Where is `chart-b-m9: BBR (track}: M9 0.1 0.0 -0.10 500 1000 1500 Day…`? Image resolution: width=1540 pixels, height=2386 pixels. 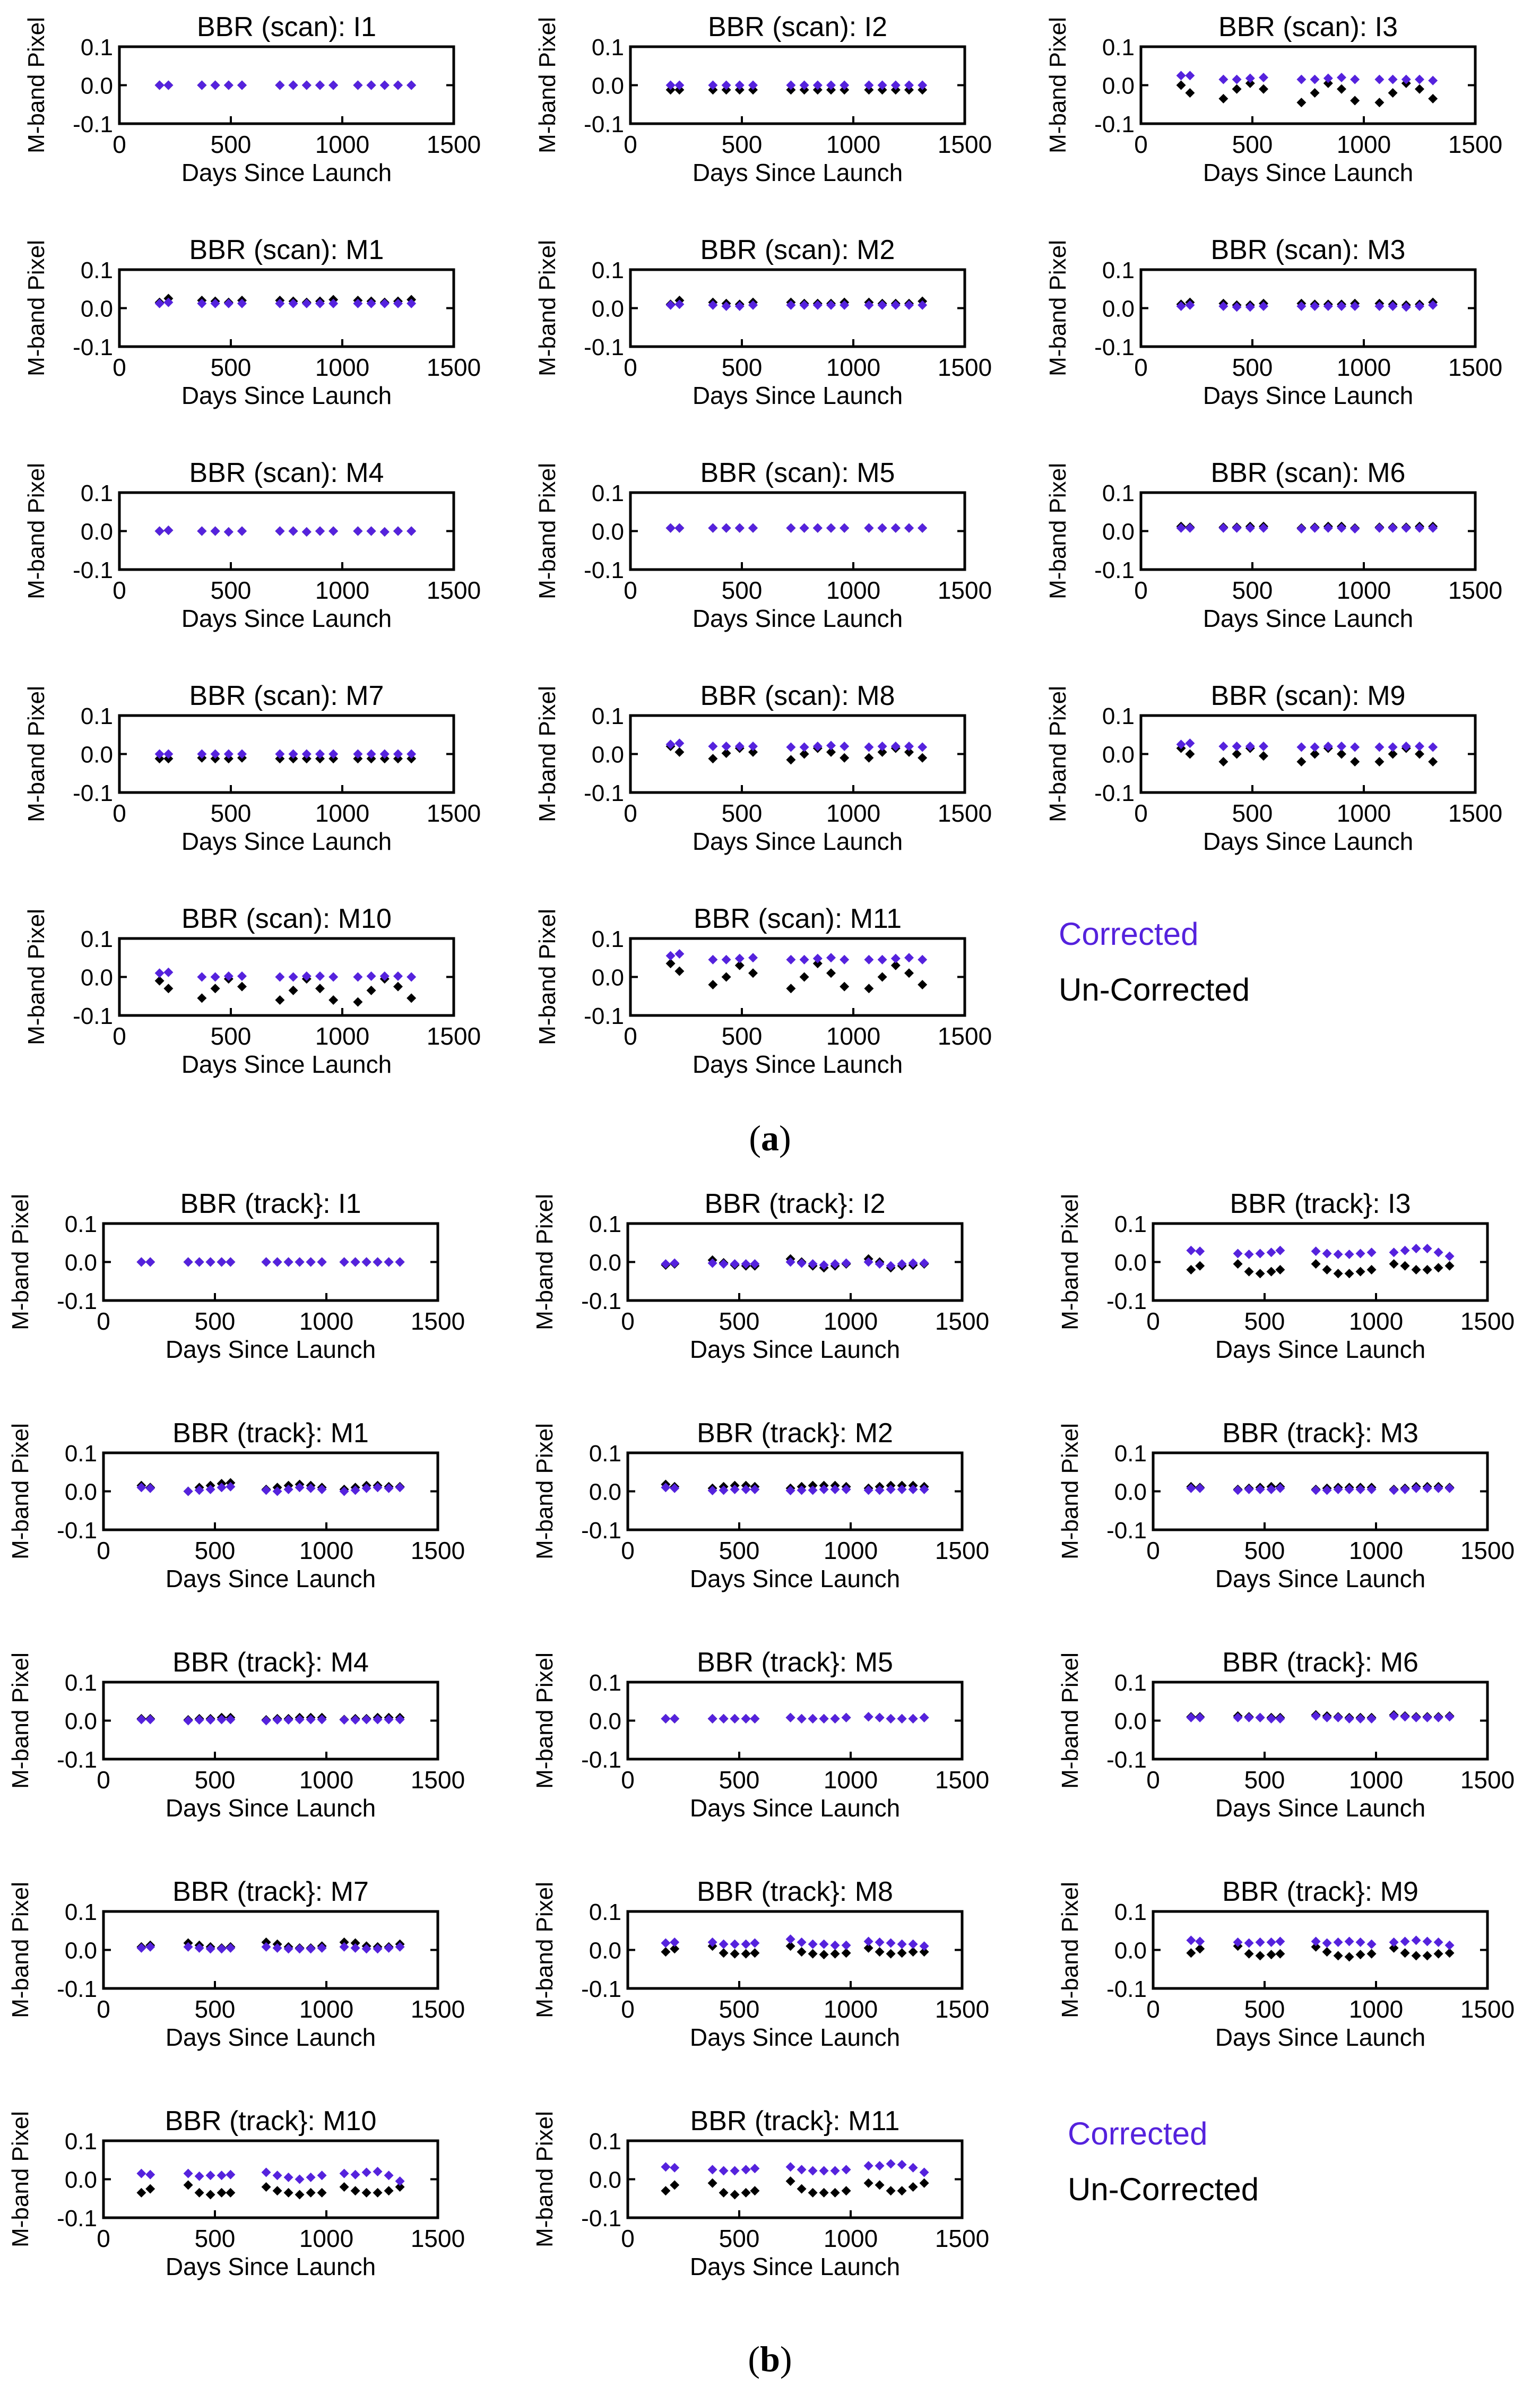 chart-b-m9: BBR (track}: M9 0.1 0.0 -0.10 500 1000 1500 Day… is located at coordinates (1286, 1963).